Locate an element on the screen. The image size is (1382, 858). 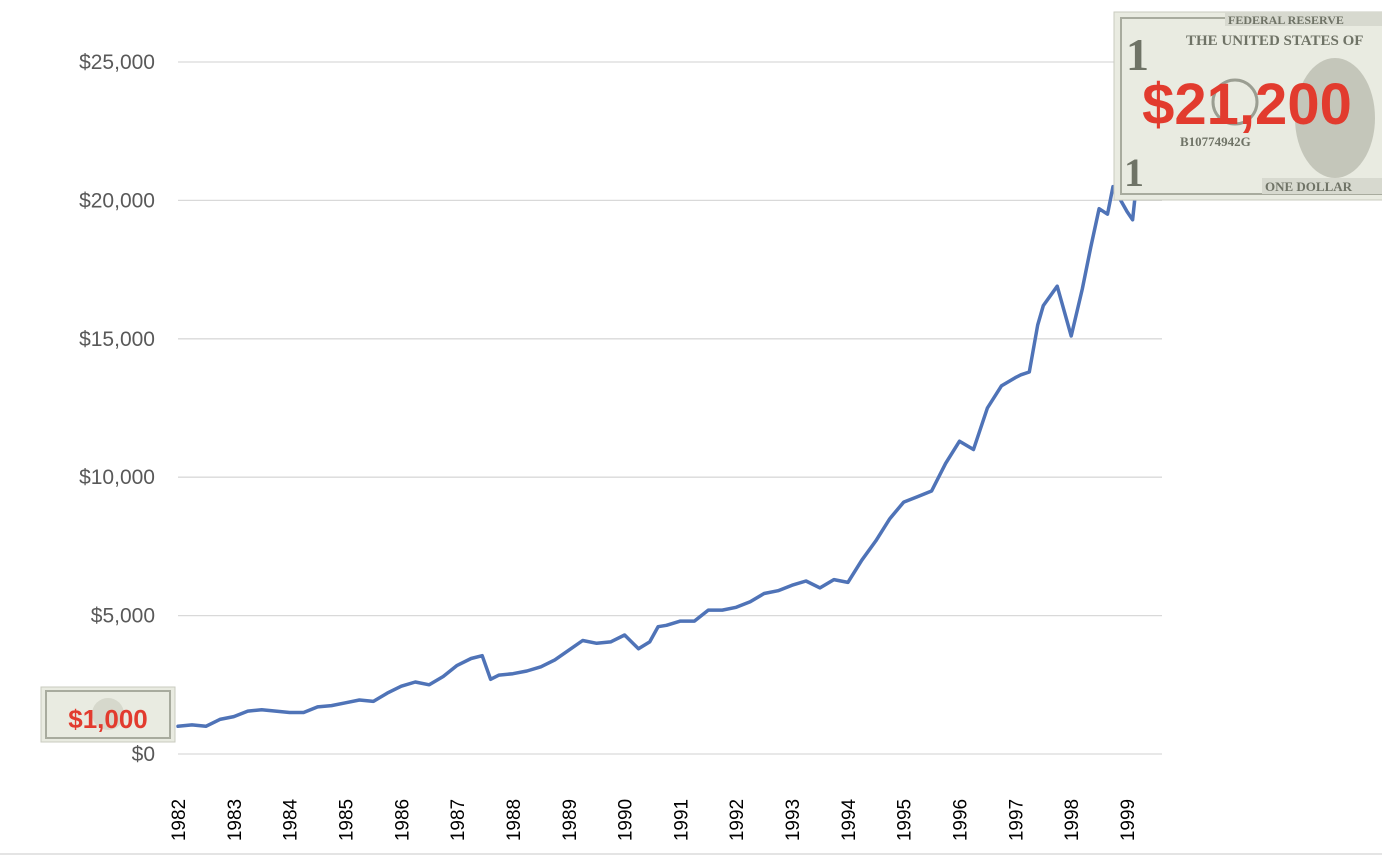
x-tick-label: 1991 is located at coordinates (681, 820).